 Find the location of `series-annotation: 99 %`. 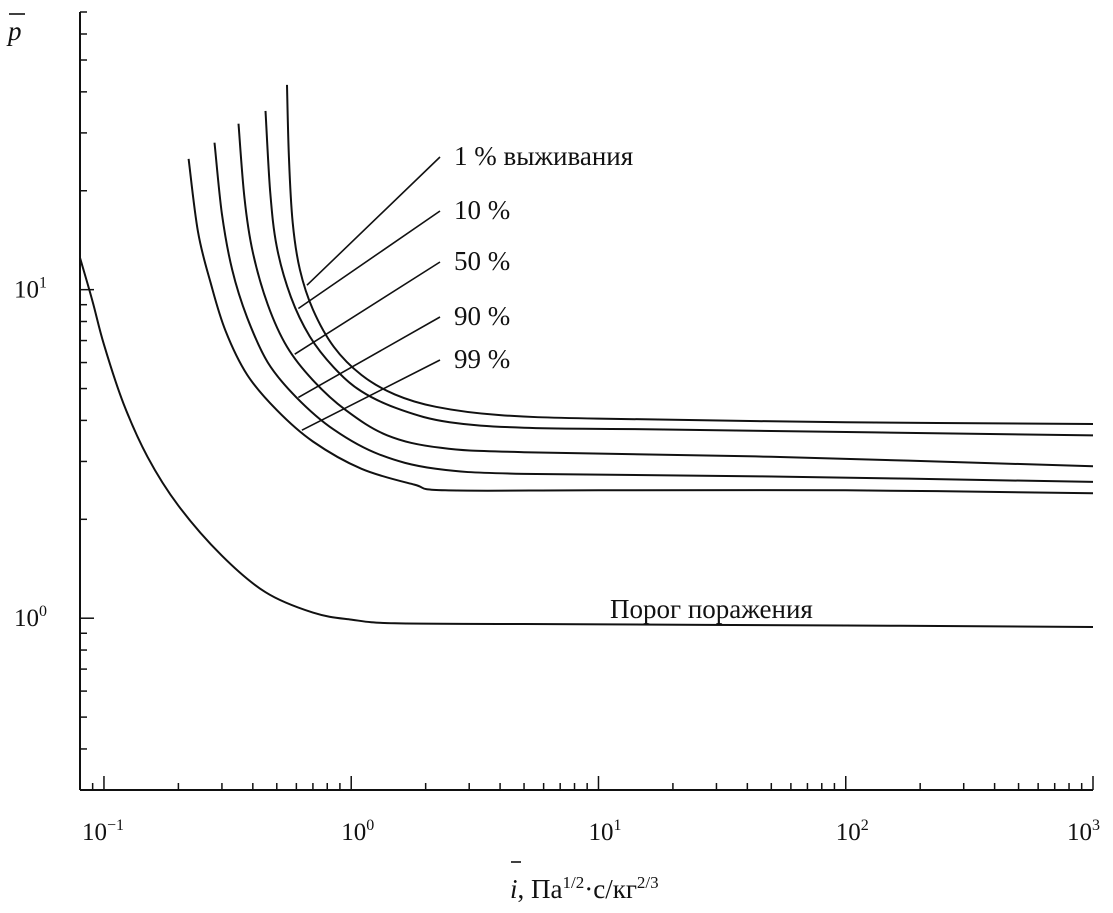

series-annotation: 99 % is located at coordinates (482, 359).